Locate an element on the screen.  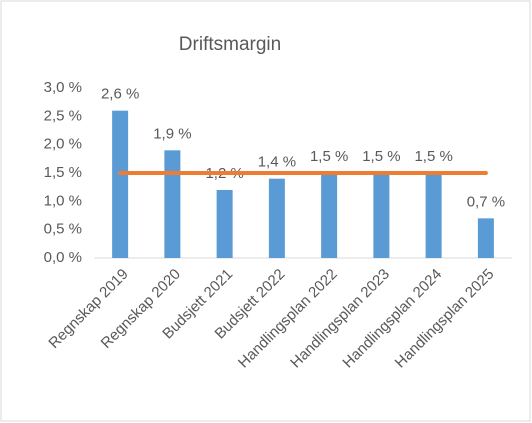
data-label: 0,7 % is located at coordinates (486, 201).